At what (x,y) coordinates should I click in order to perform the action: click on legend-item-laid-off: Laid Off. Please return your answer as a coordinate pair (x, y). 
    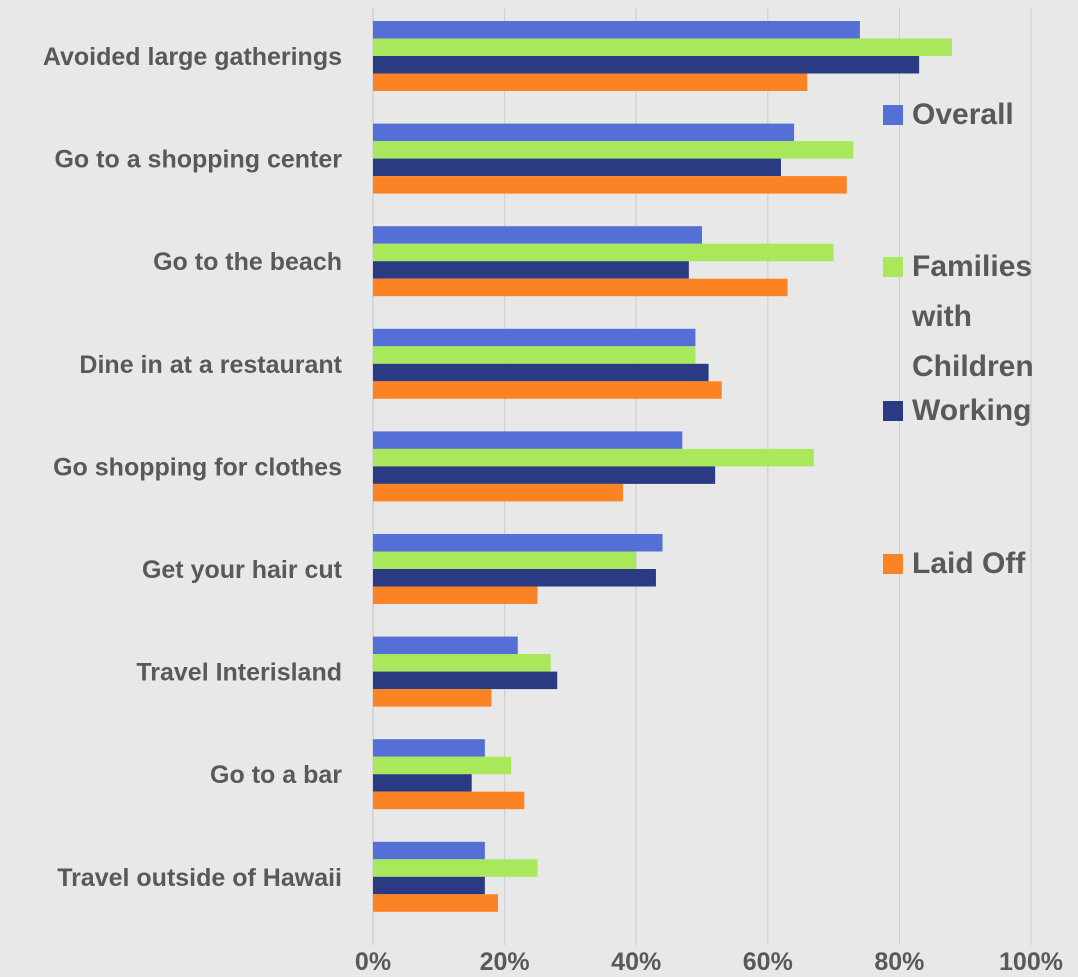
    Looking at the image, I should click on (954, 567).